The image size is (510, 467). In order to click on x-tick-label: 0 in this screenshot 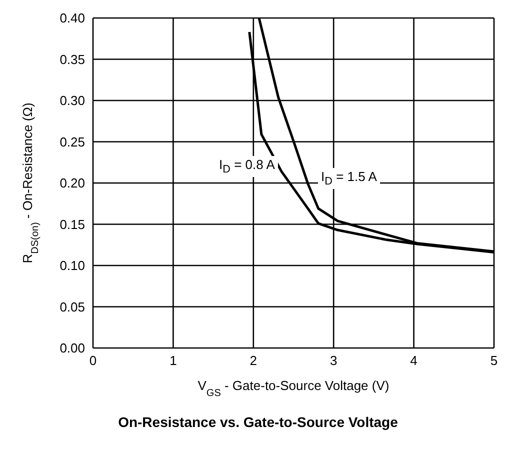, I will do `click(93, 360)`.